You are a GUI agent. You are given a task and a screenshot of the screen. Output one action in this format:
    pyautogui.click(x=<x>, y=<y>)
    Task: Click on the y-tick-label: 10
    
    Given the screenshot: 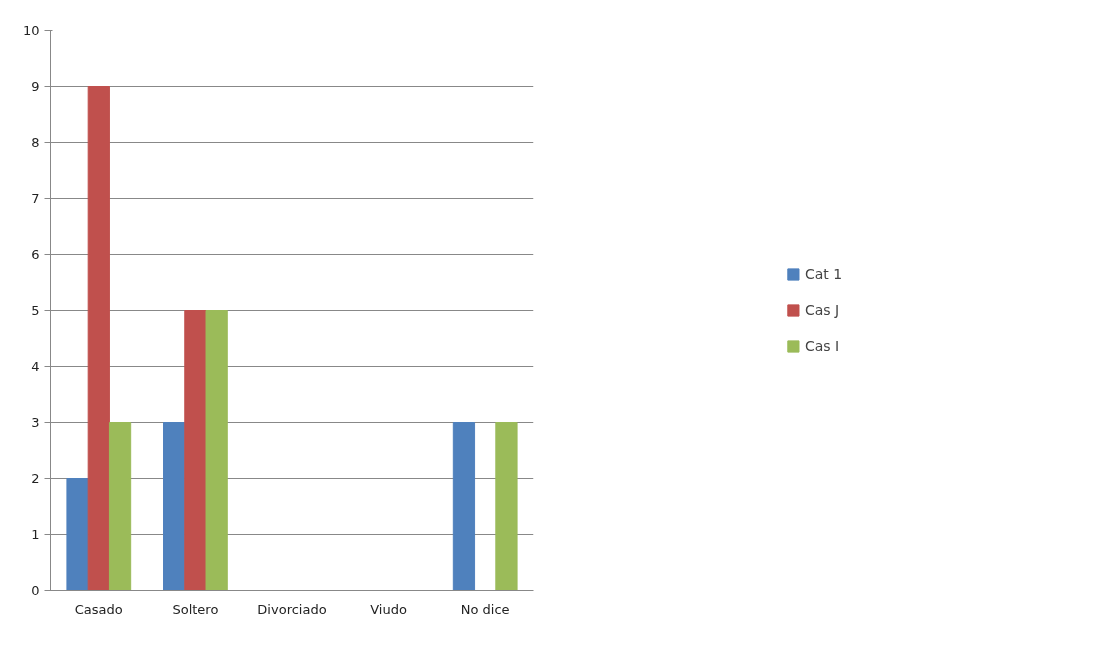 What is the action you would take?
    pyautogui.click(x=31, y=30)
    